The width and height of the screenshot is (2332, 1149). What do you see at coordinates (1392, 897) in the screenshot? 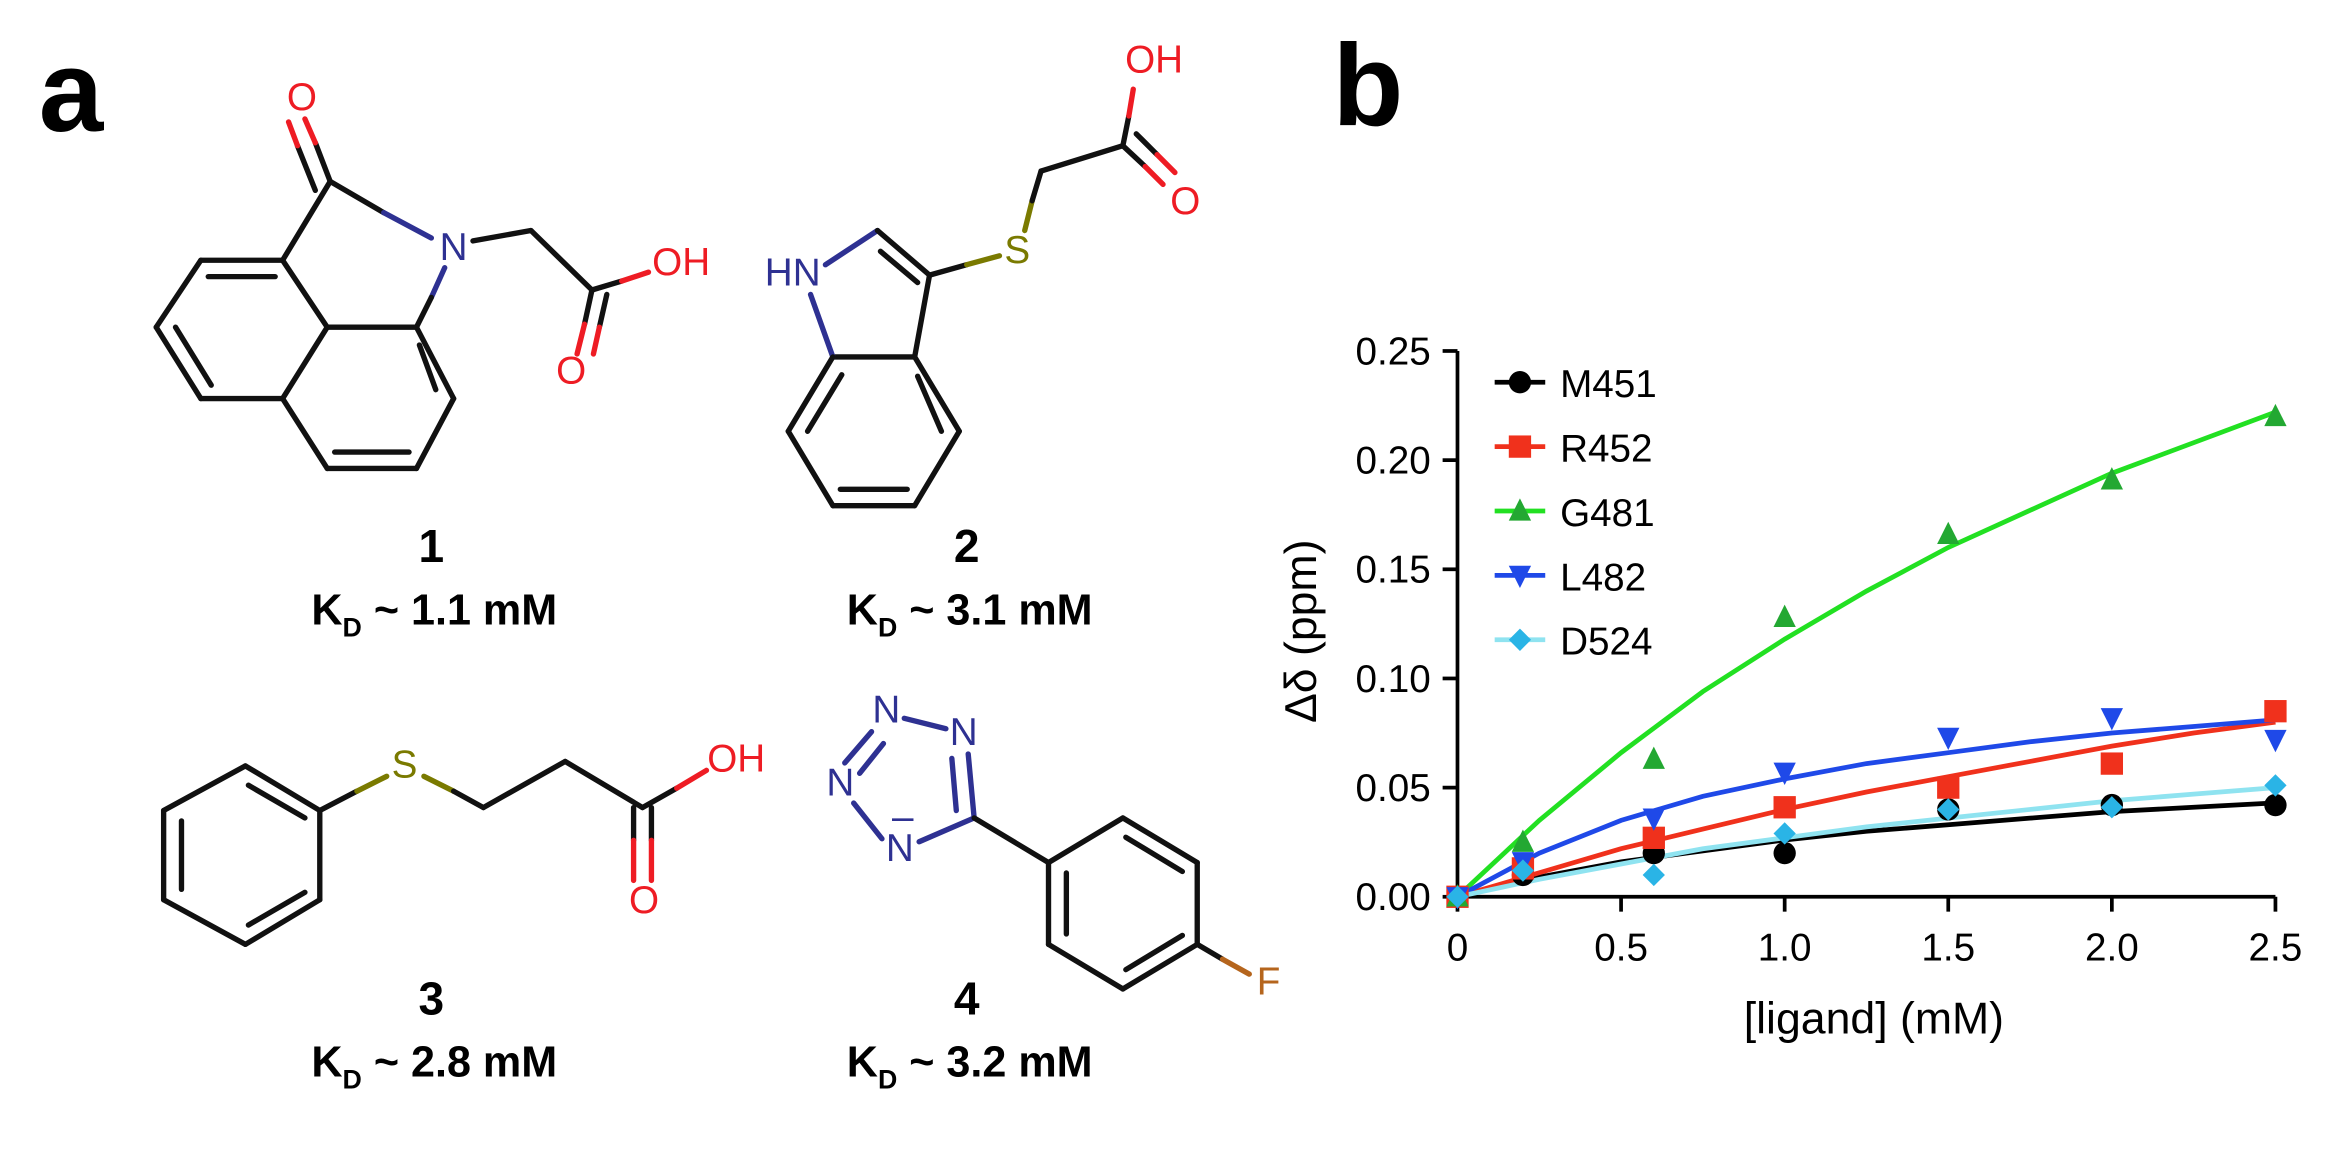
I see `y-tick-label: 0.00` at bounding box center [1392, 897].